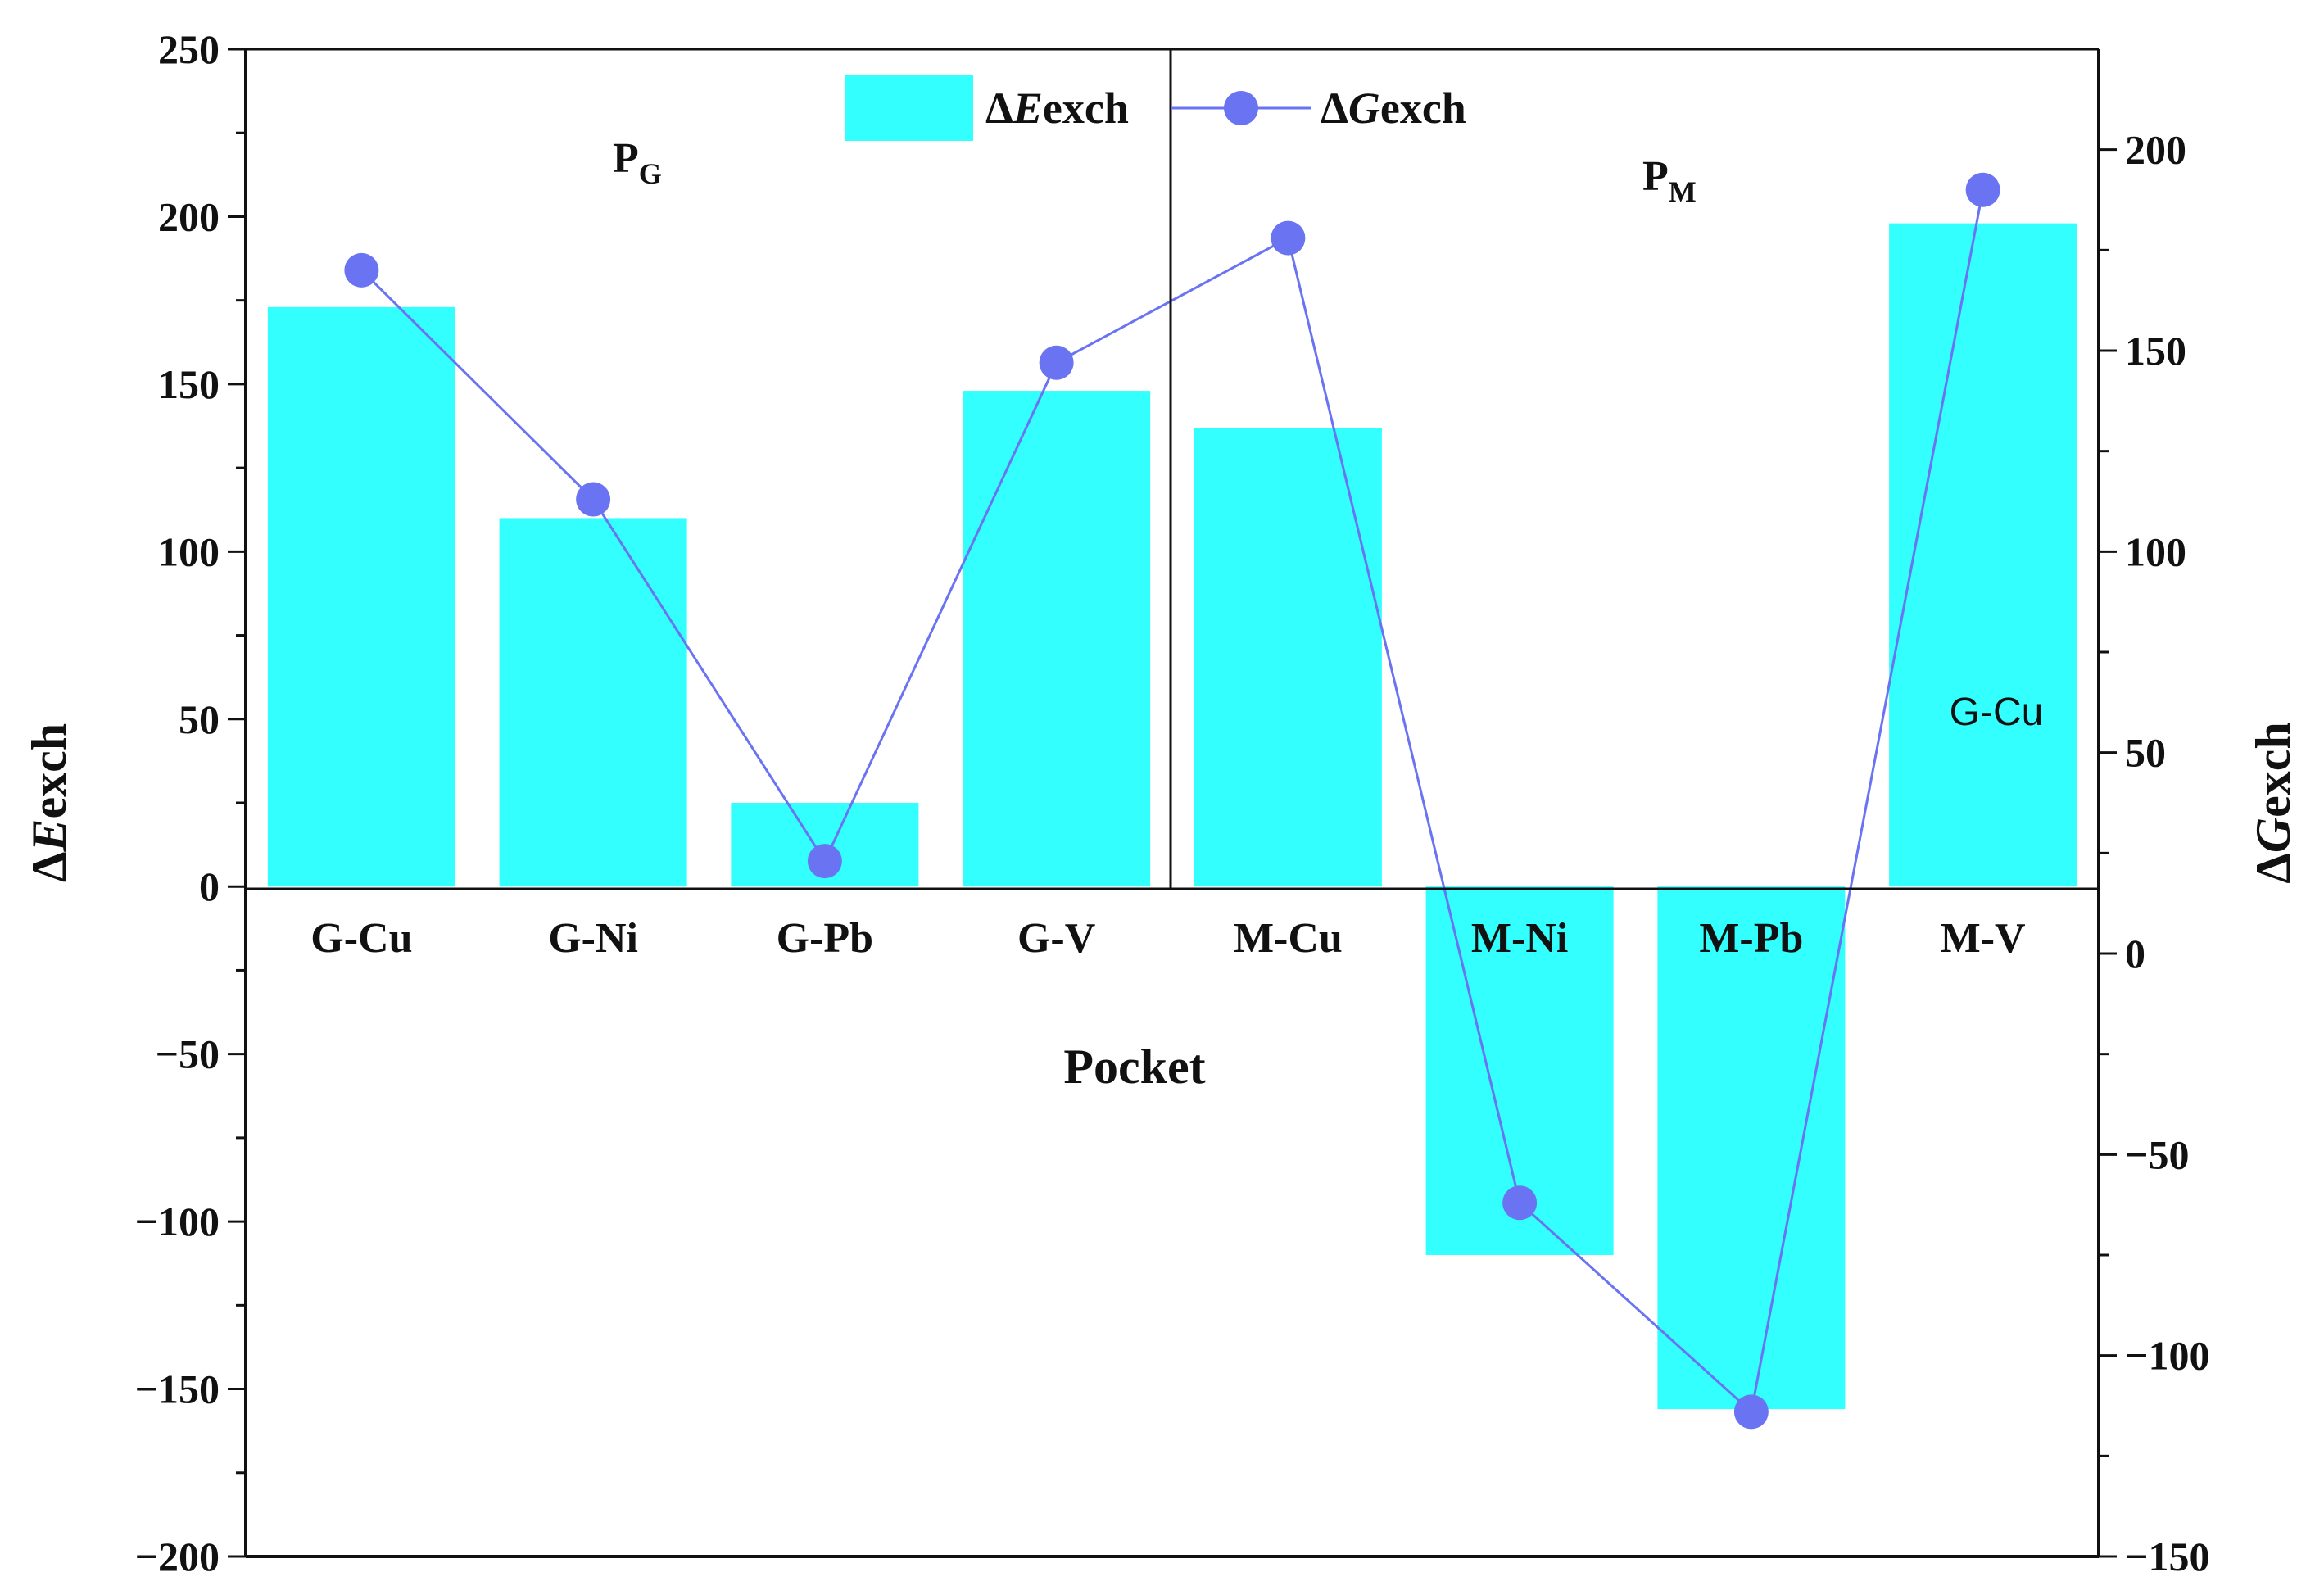 The height and width of the screenshot is (1595, 2324). I want to click on y-tick-label: 50, so click(199, 719).